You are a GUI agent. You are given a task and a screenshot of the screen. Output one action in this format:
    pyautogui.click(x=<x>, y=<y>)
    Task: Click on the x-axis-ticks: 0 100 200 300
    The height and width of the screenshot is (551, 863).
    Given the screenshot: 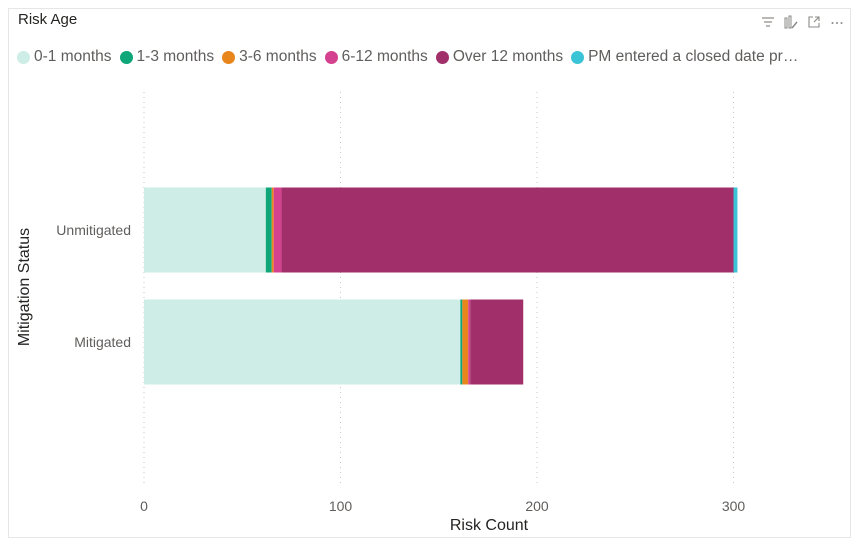 What is the action you would take?
    pyautogui.click(x=442, y=506)
    